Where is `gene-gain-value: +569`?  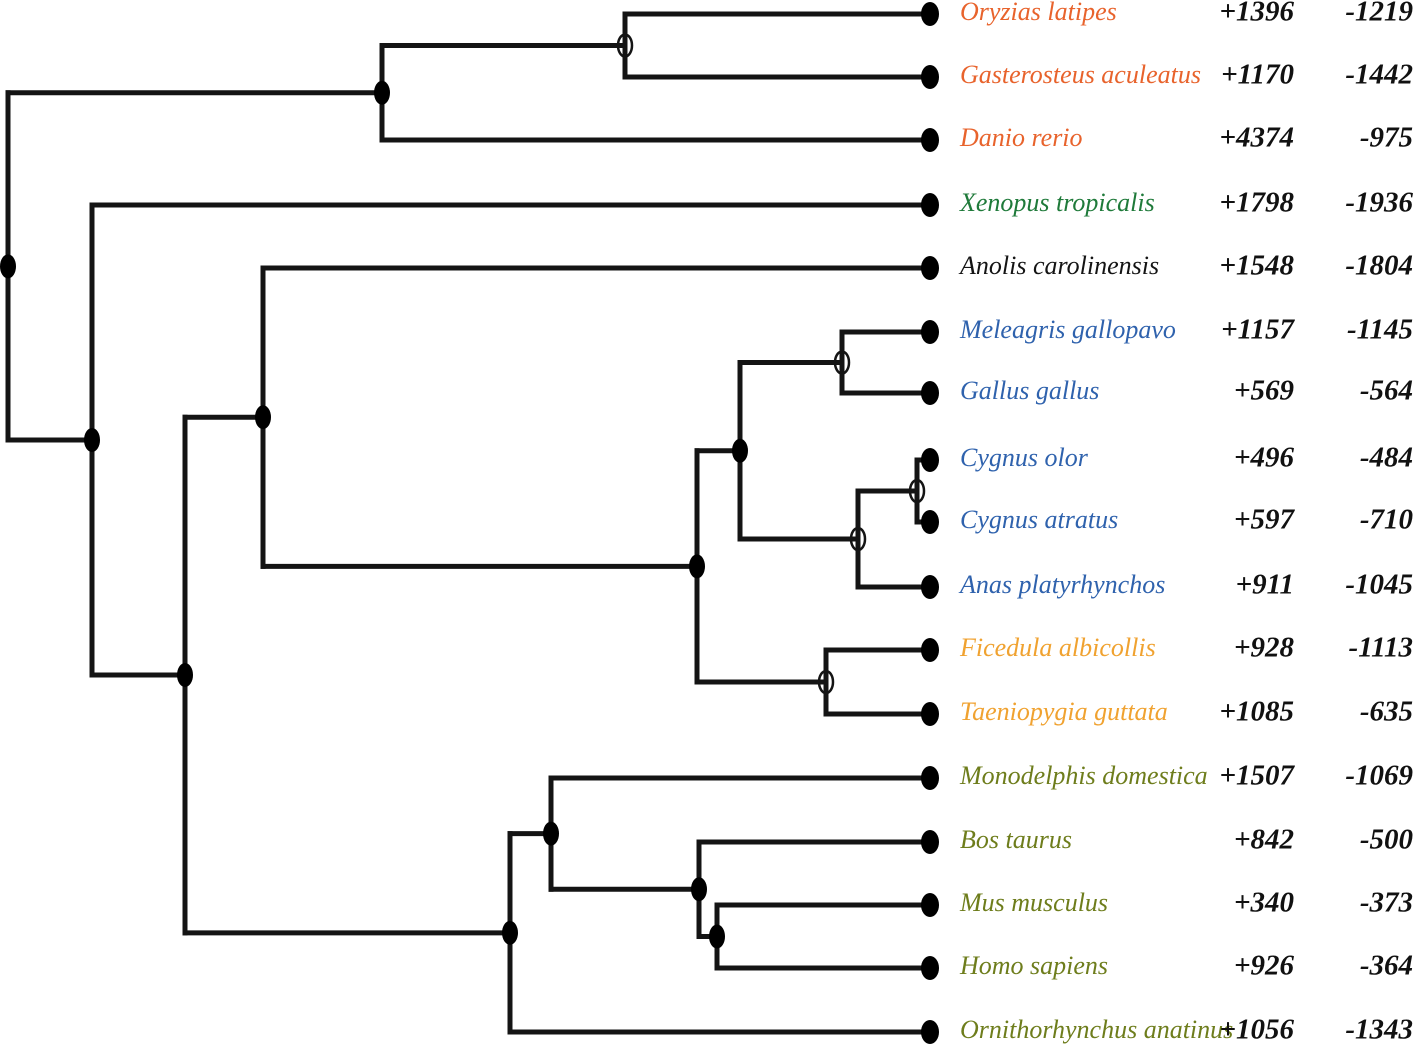 gene-gain-value: +569 is located at coordinates (1264, 391).